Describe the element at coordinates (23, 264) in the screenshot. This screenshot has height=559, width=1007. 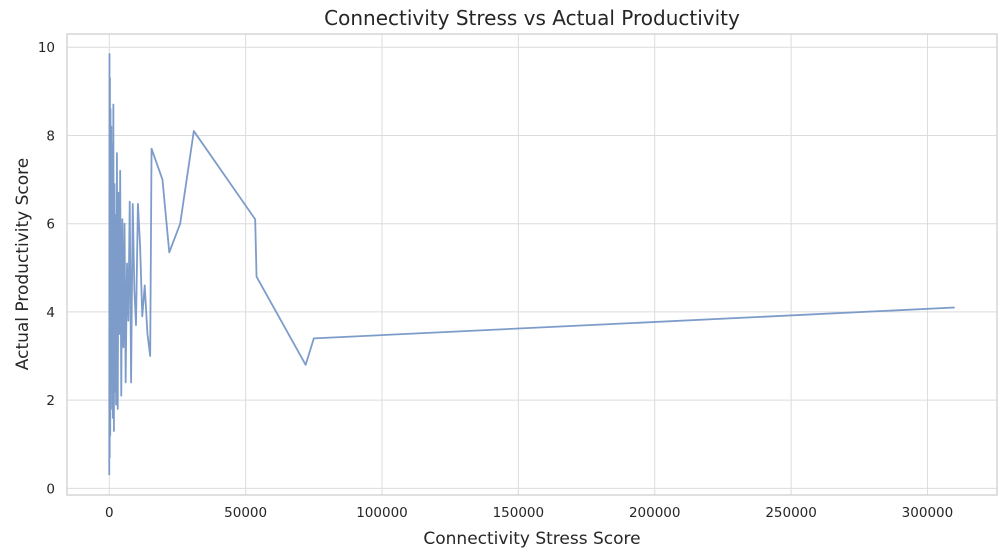
I see `y-axis-label: Actual Productivity Score` at that location.